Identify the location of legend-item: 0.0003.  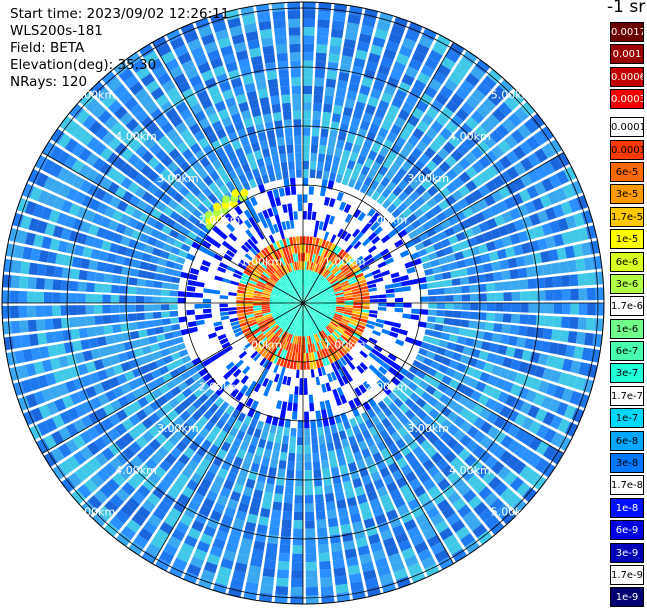
(627, 99).